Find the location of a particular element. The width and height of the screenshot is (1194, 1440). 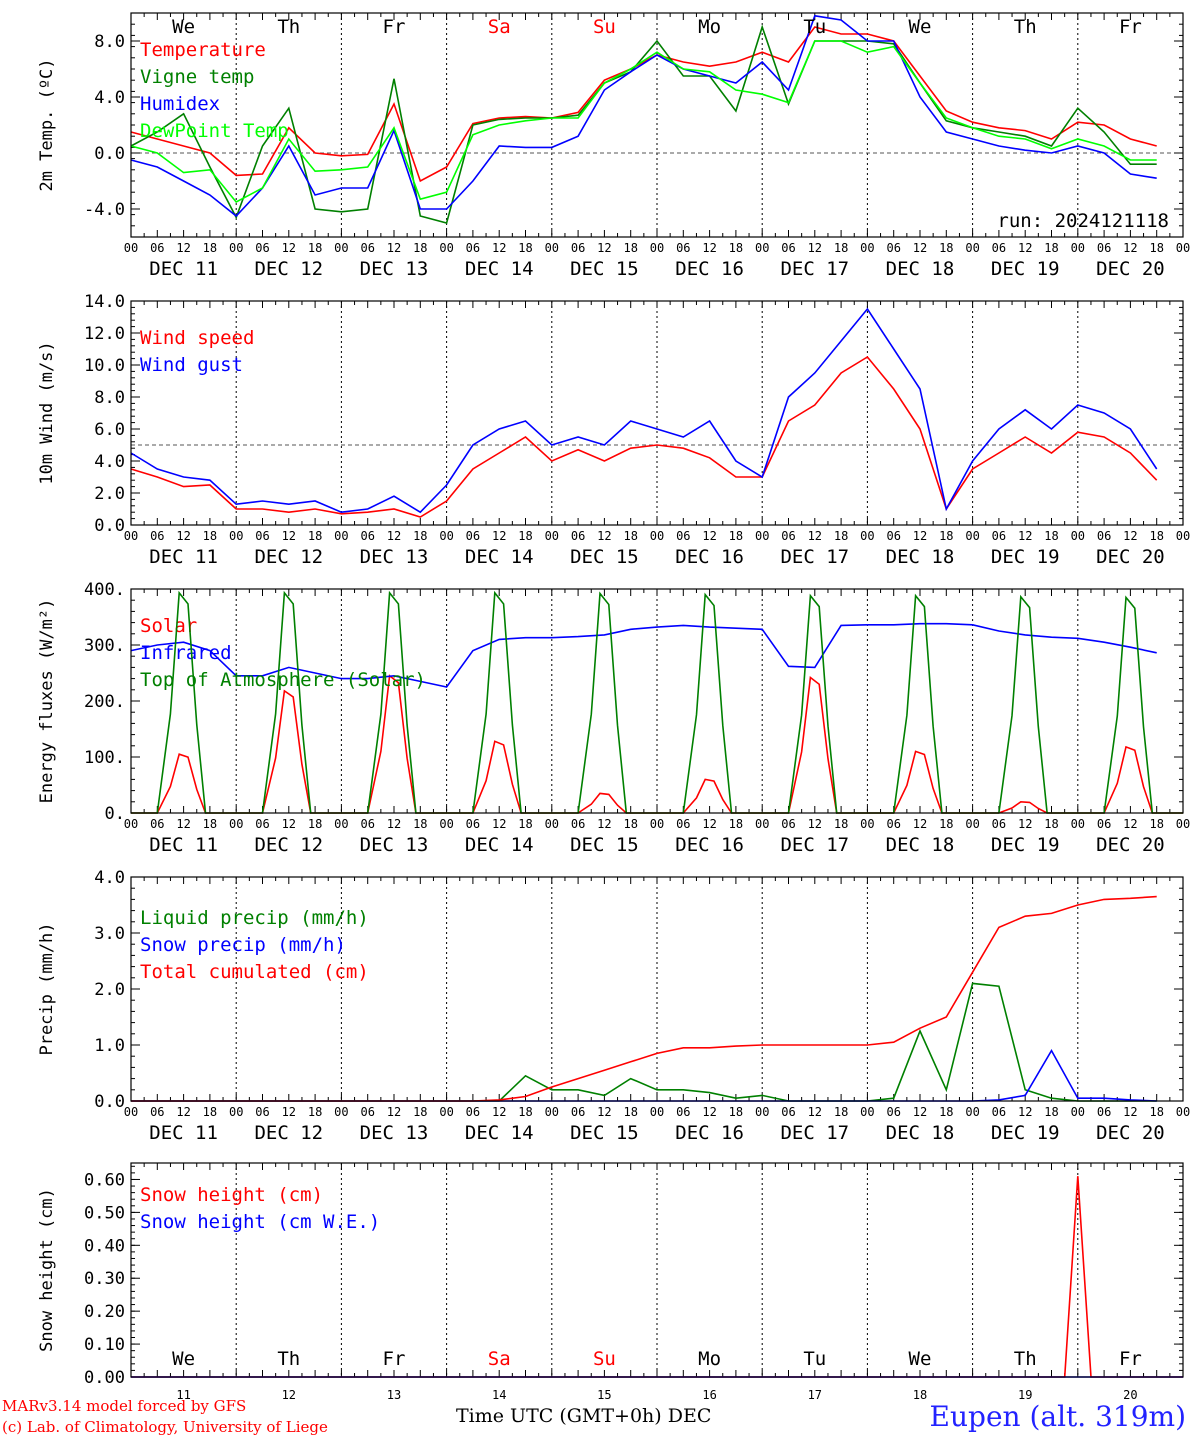

weekday-label: Fr is located at coordinates (1130, 1359).